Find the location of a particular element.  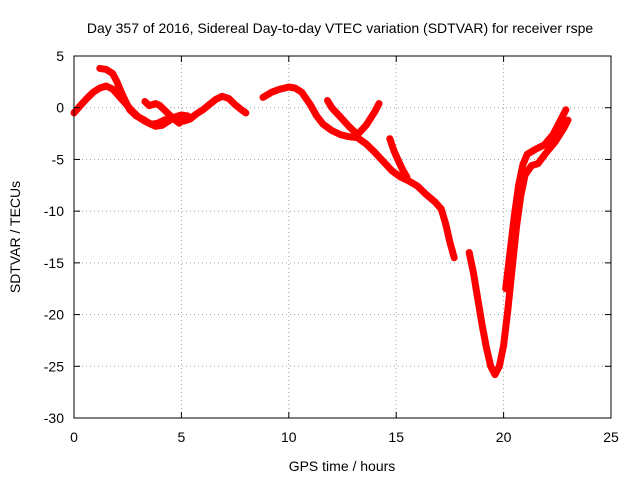

y-tick-label: -15 is located at coordinates (54, 263).